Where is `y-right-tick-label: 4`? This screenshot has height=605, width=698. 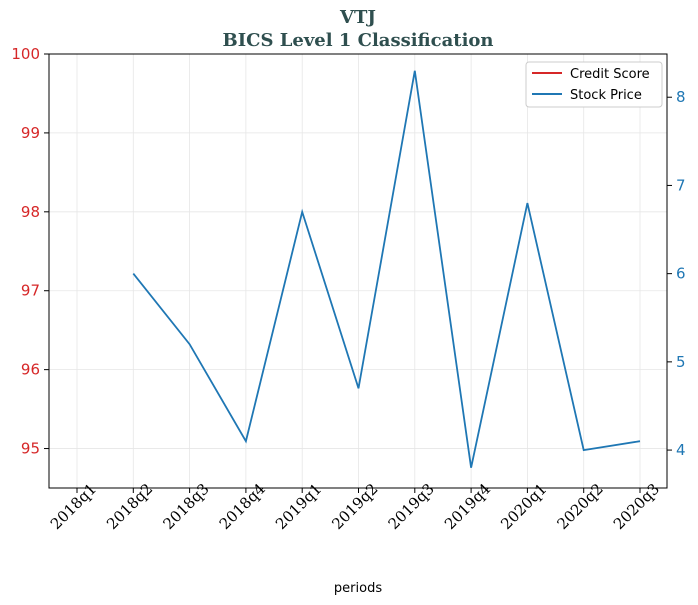 y-right-tick-label: 4 is located at coordinates (681, 450).